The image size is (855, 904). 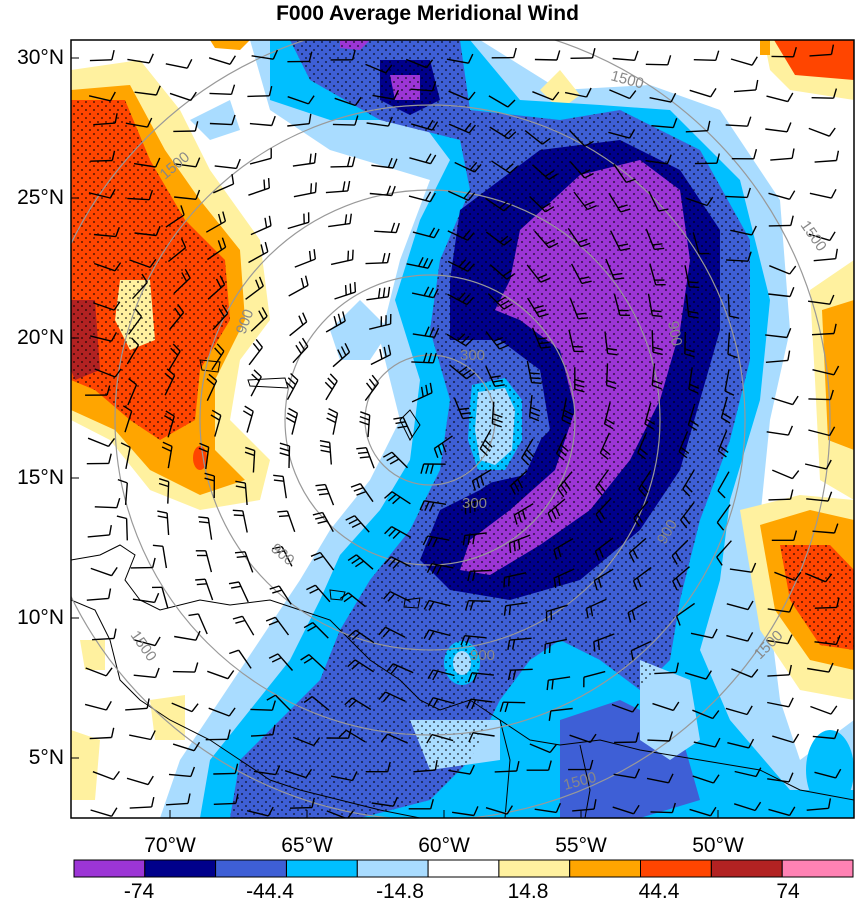 I want to click on lat-label-20n: 20°N, so click(x=32, y=338).